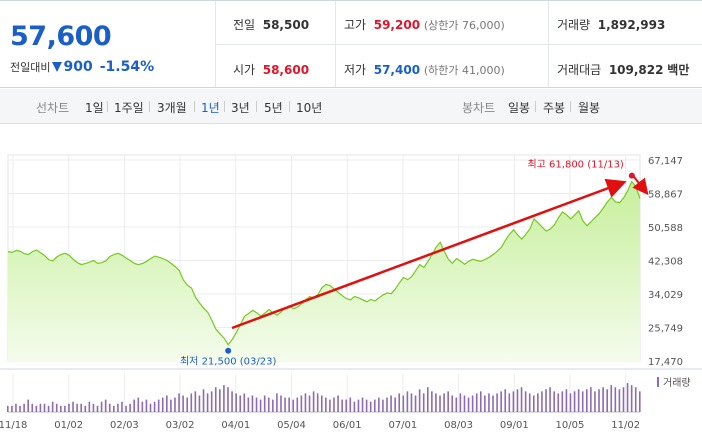  What do you see at coordinates (347, 425) in the screenshot?
I see `x-tick-label: 06/01` at bounding box center [347, 425].